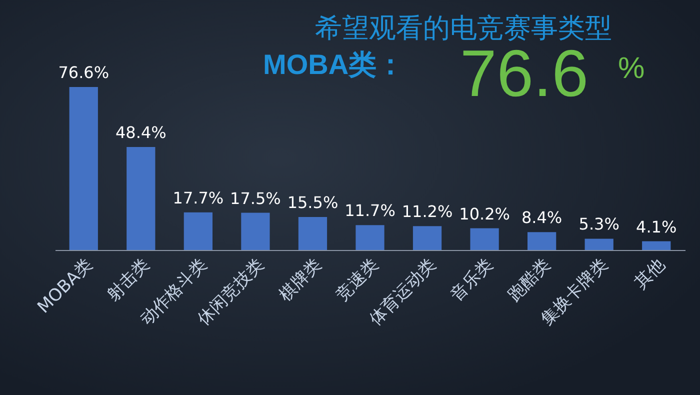 The image size is (700, 395). Describe the element at coordinates (472, 280) in the screenshot. I see `x-tick-label: 音乐类` at that location.